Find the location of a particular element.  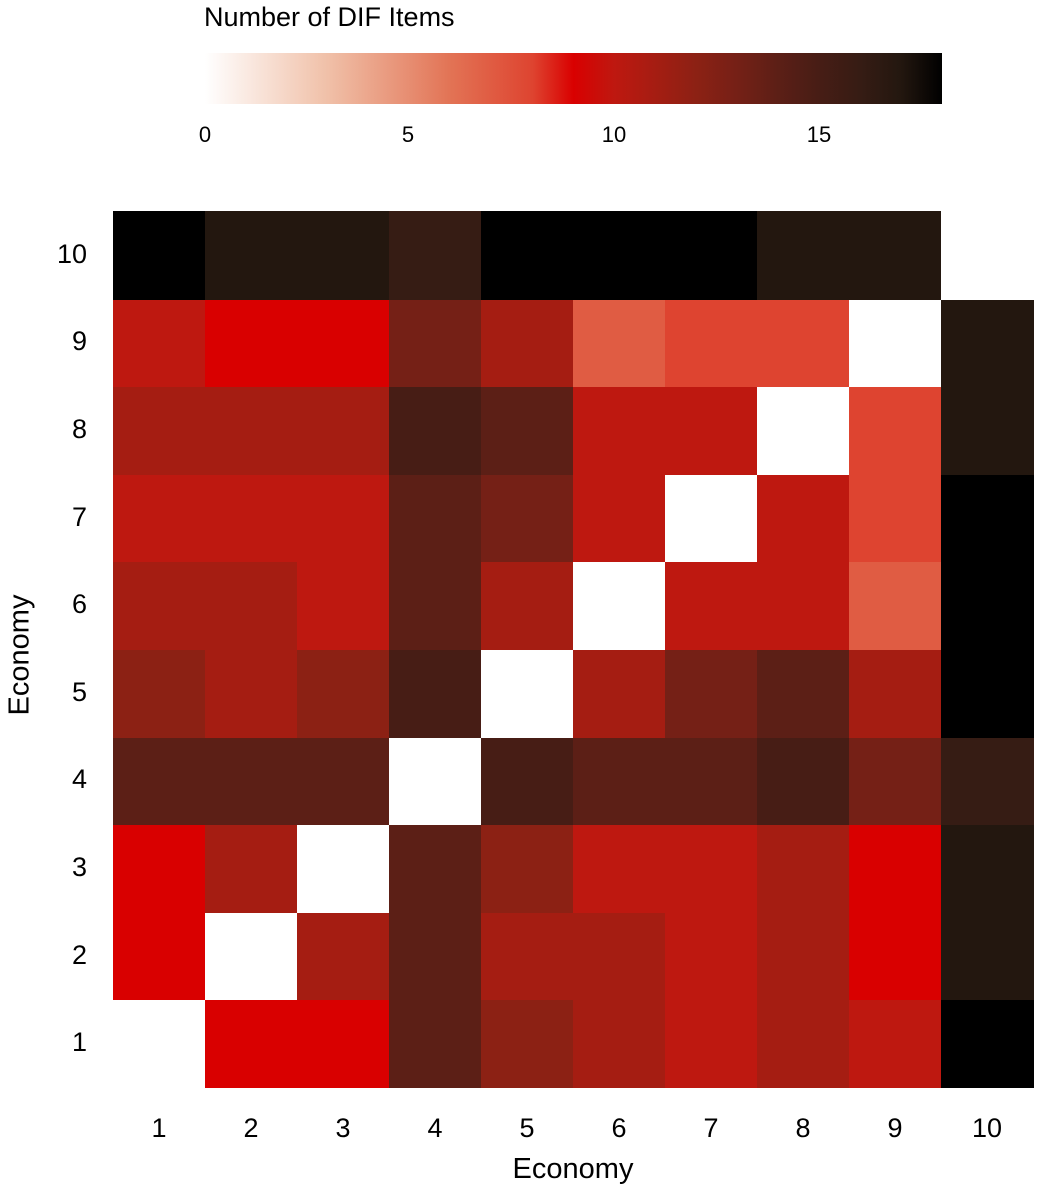

y-tick-label: 4 is located at coordinates (79, 779).